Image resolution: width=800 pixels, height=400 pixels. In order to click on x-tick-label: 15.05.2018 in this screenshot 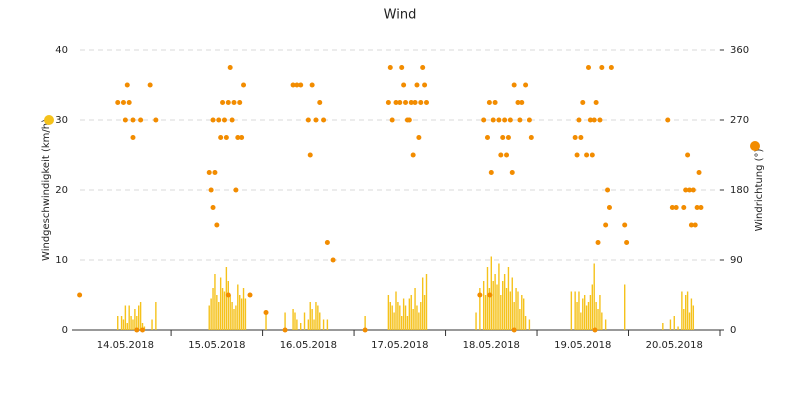, I will do `click(216, 345)`.